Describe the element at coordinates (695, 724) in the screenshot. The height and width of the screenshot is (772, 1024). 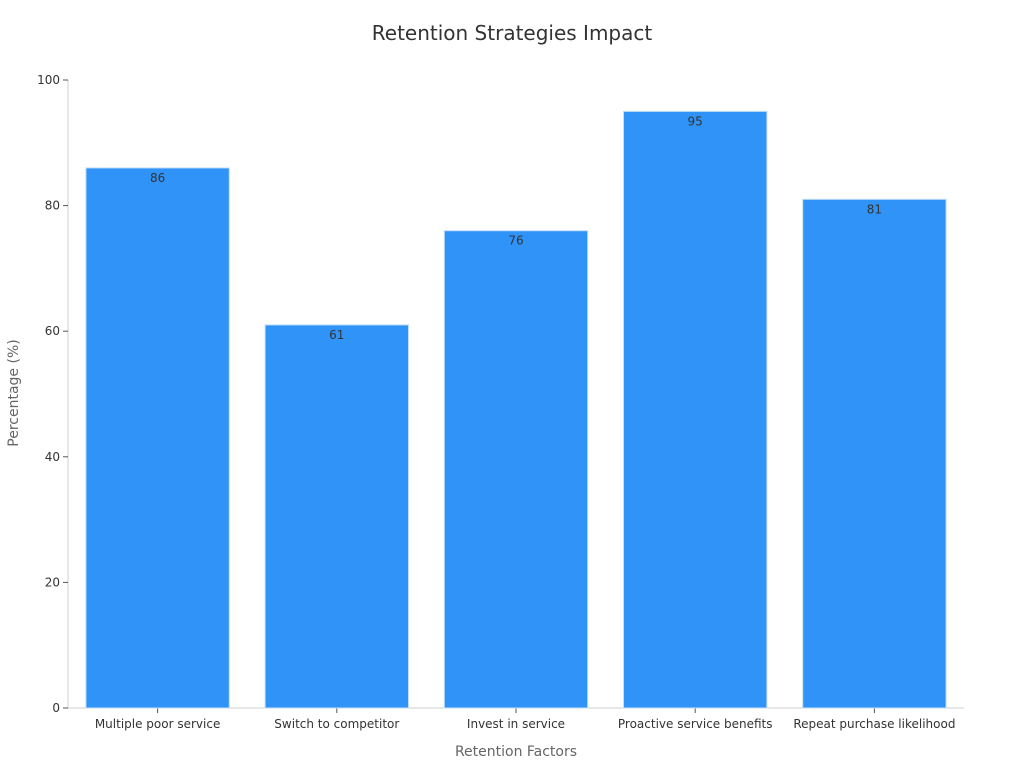
I see `x-tick-label: Proactive service benefits` at that location.